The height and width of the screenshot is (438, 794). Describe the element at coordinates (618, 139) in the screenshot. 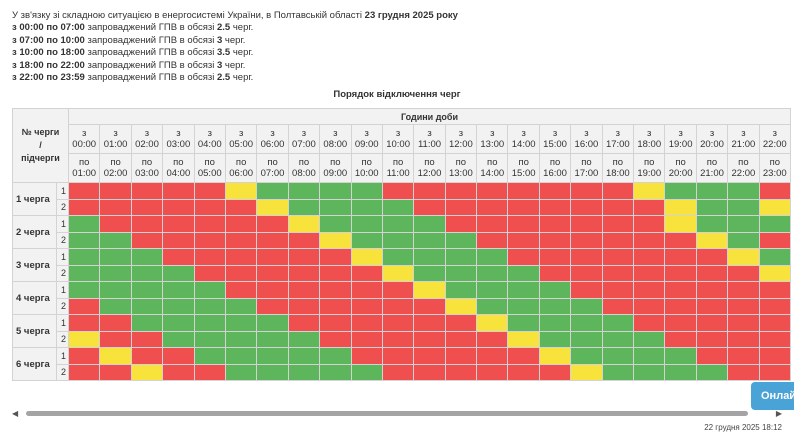

I see `hour-from-cell: з 17:00` at that location.